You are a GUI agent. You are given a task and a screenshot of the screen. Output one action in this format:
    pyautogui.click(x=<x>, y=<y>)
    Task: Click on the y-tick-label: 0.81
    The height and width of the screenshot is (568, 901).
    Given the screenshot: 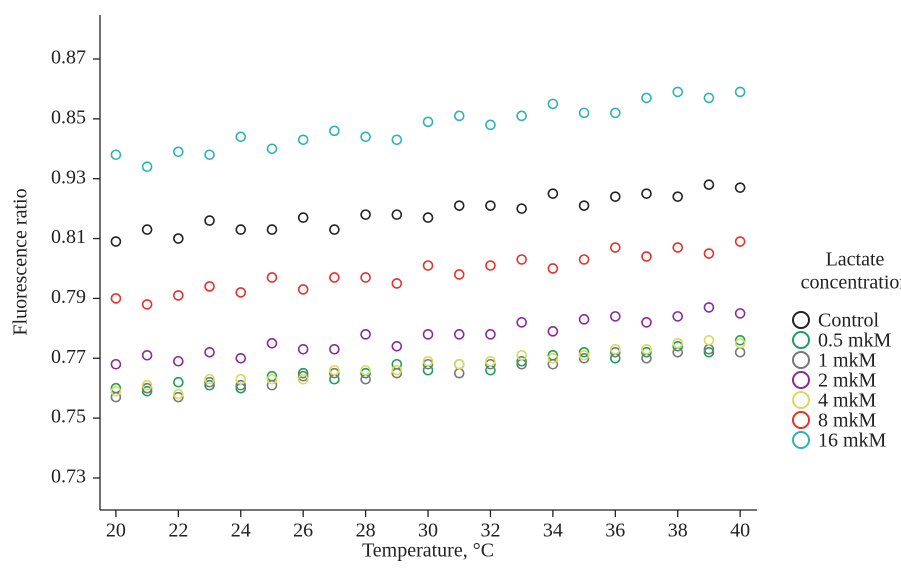 What is the action you would take?
    pyautogui.click(x=68, y=237)
    